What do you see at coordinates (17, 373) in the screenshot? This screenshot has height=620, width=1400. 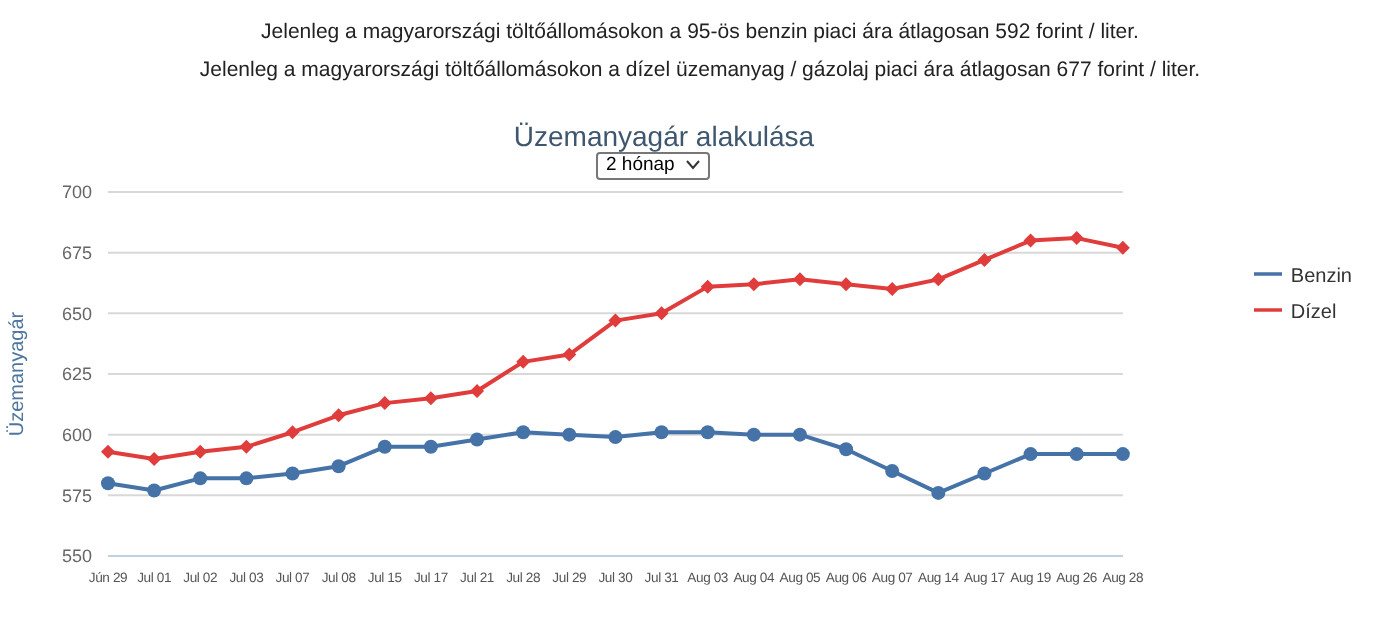 I see `y-axis-title: Üzemanyagár` at bounding box center [17, 373].